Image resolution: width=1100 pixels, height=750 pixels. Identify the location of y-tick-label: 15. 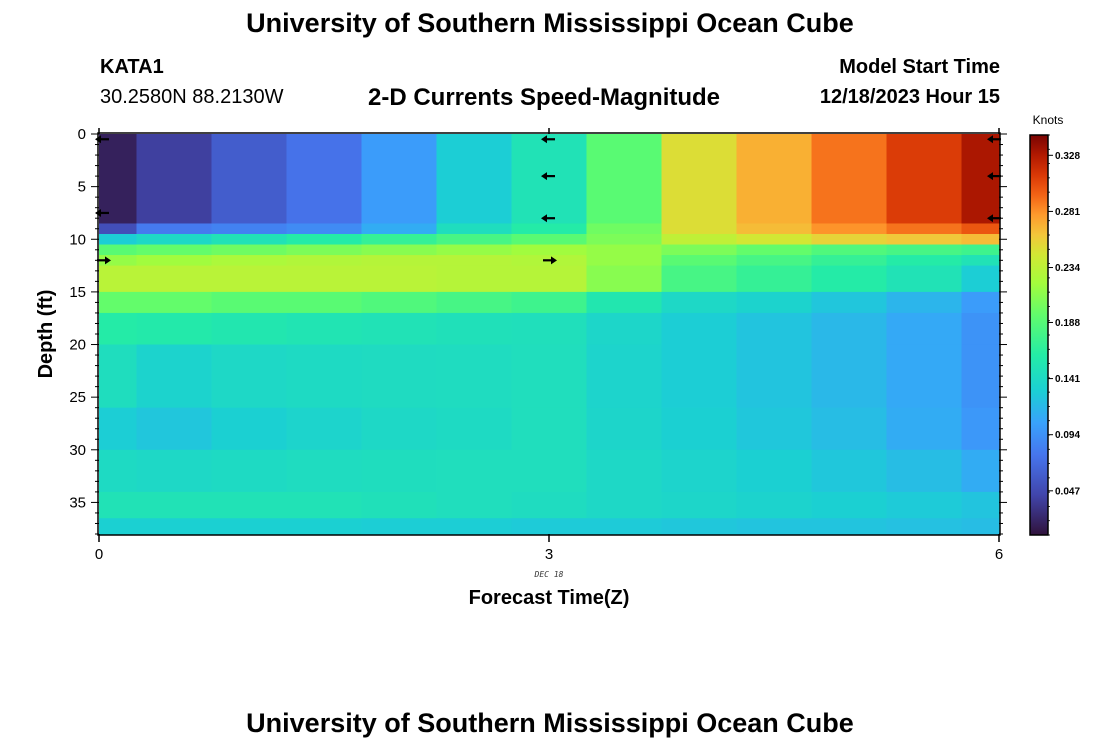
(77, 292).